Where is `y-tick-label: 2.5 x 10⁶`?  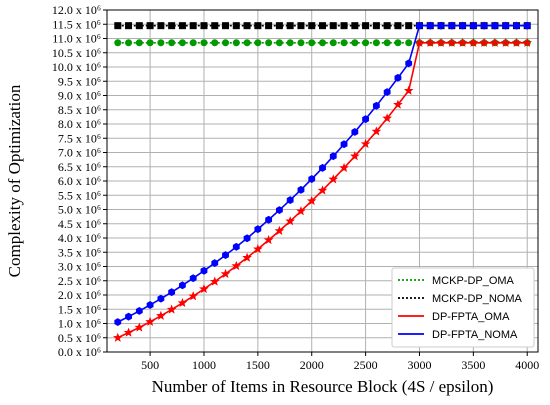
y-tick-label: 2.5 x 10⁶ is located at coordinates (79, 281).